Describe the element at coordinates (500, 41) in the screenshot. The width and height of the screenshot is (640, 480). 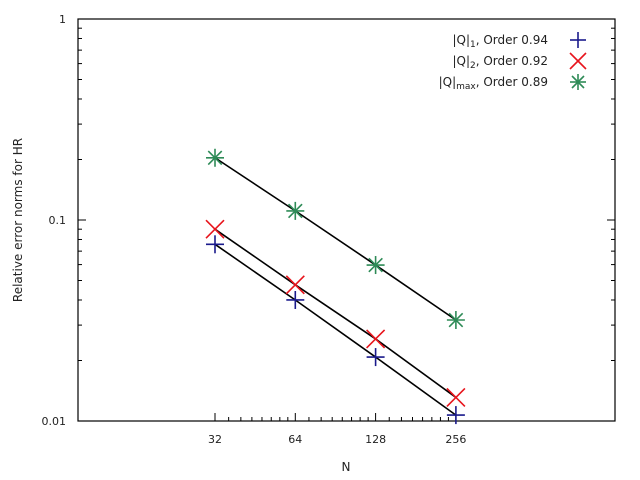
I see `legend-entry: |Q|1, Order 0.94` at that location.